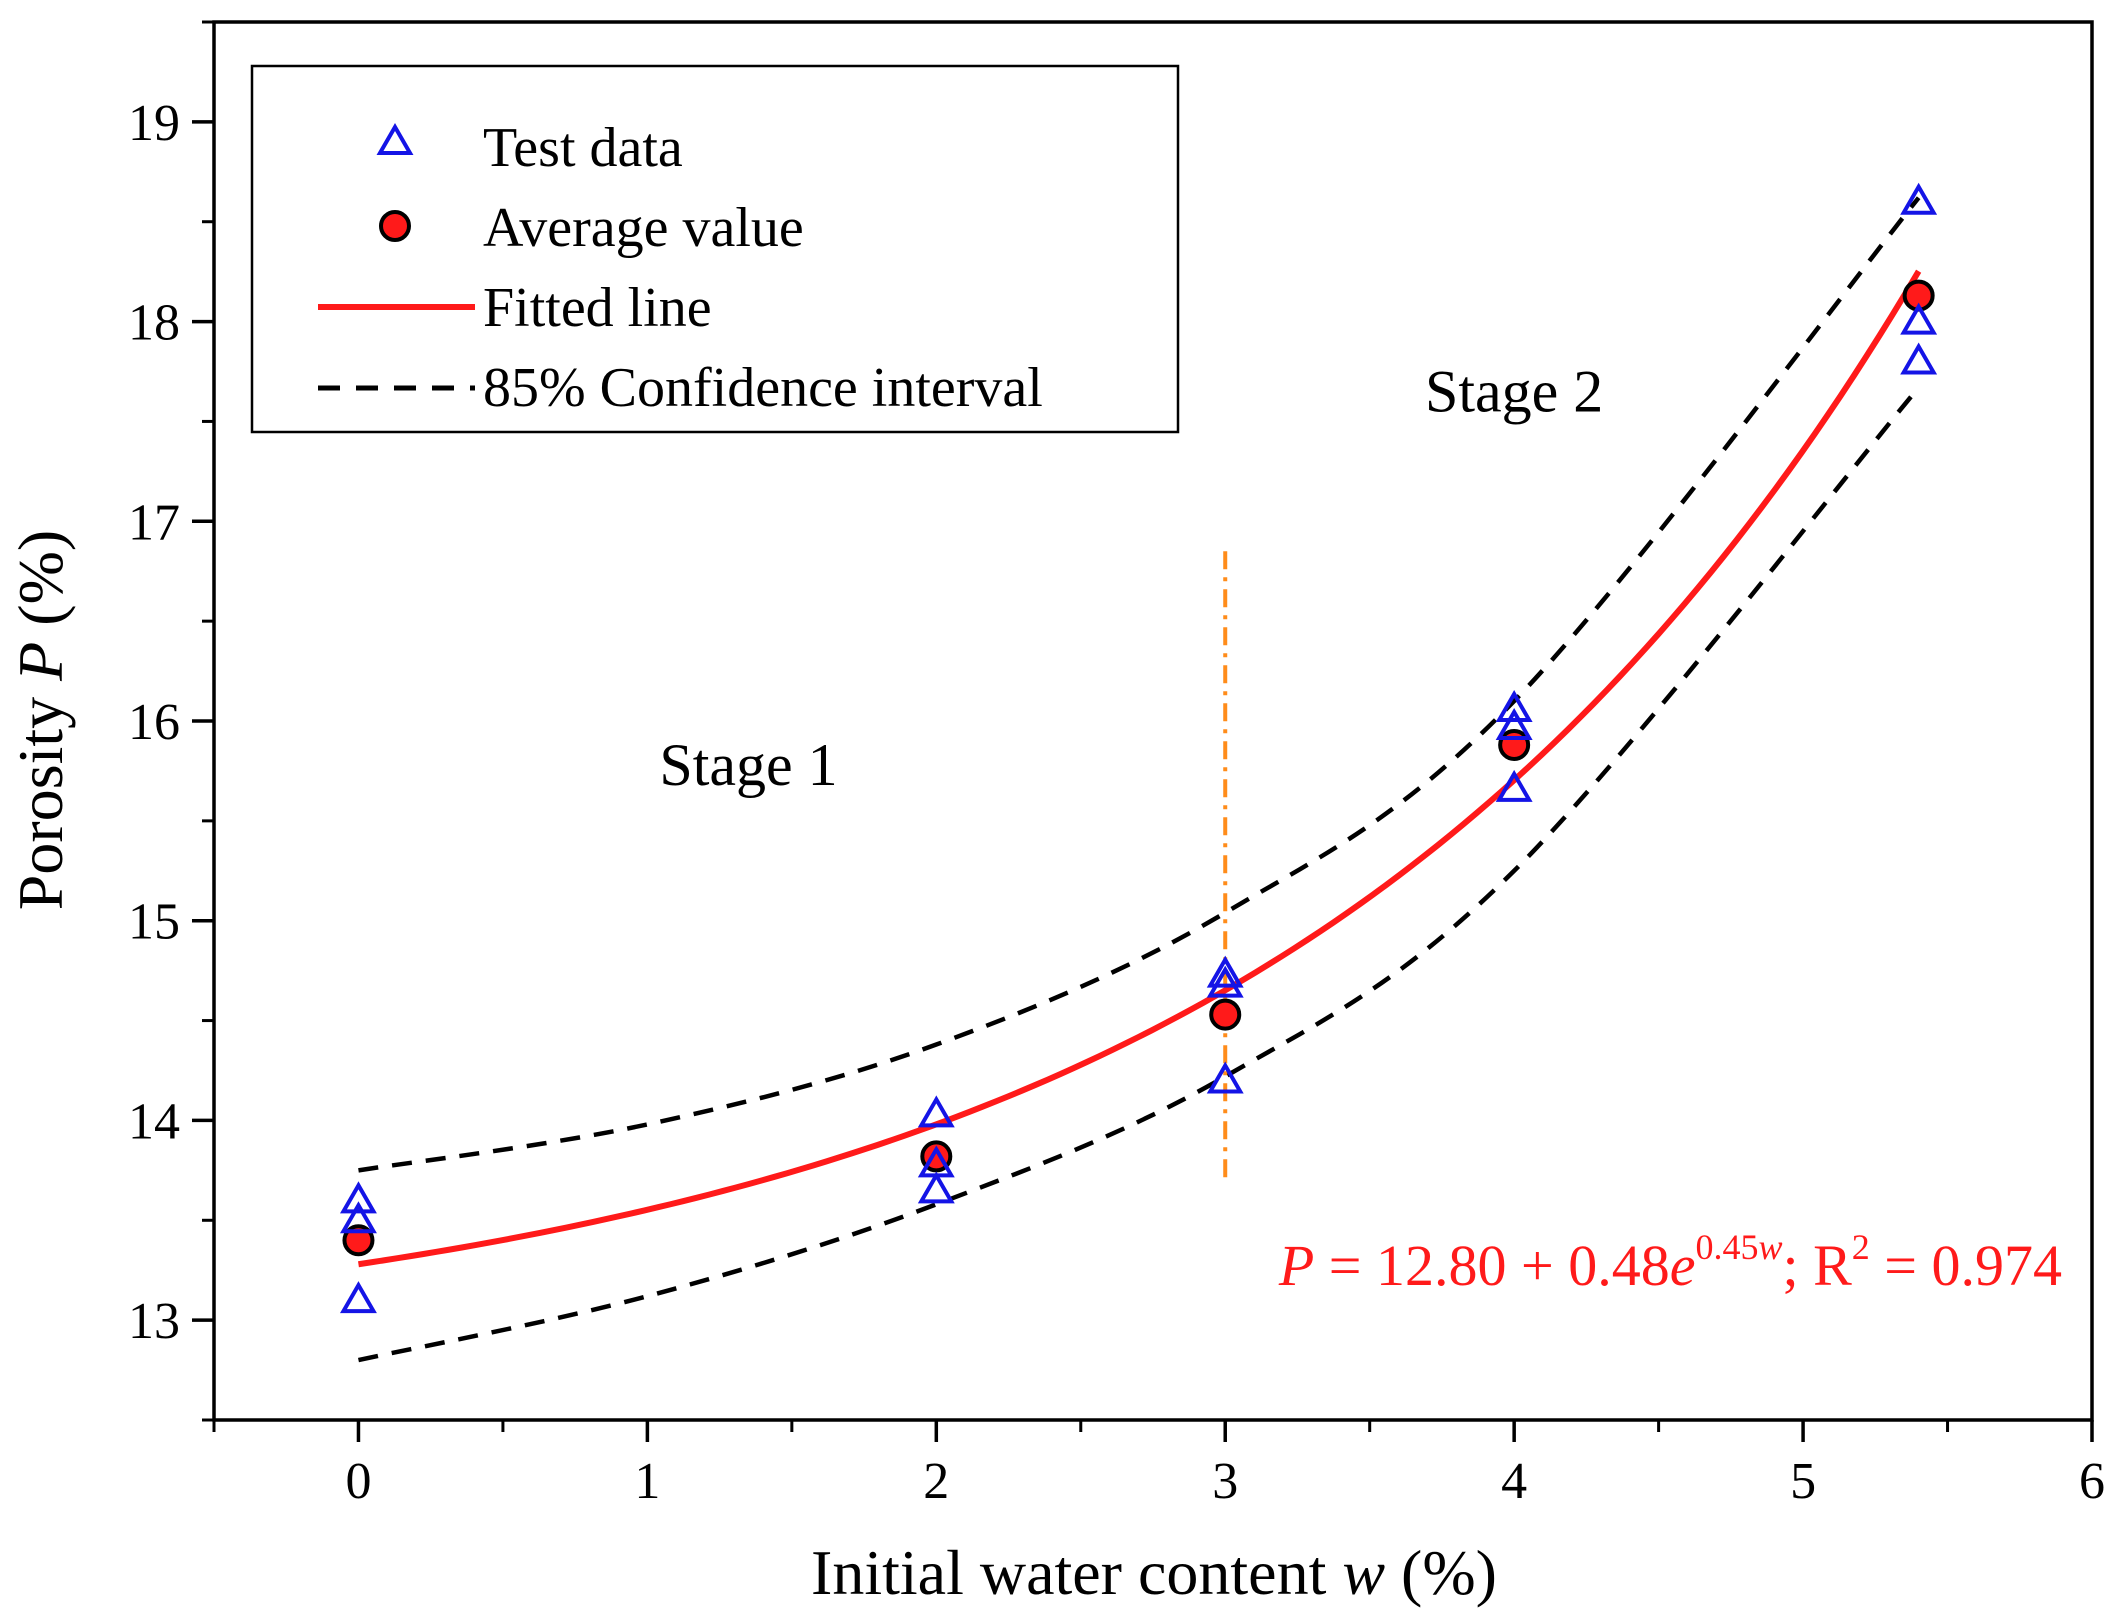  I want to click on fit-equation: P = 12.80 + 0.48e0.45w; R2 = 0.974, so click(1670, 1262).